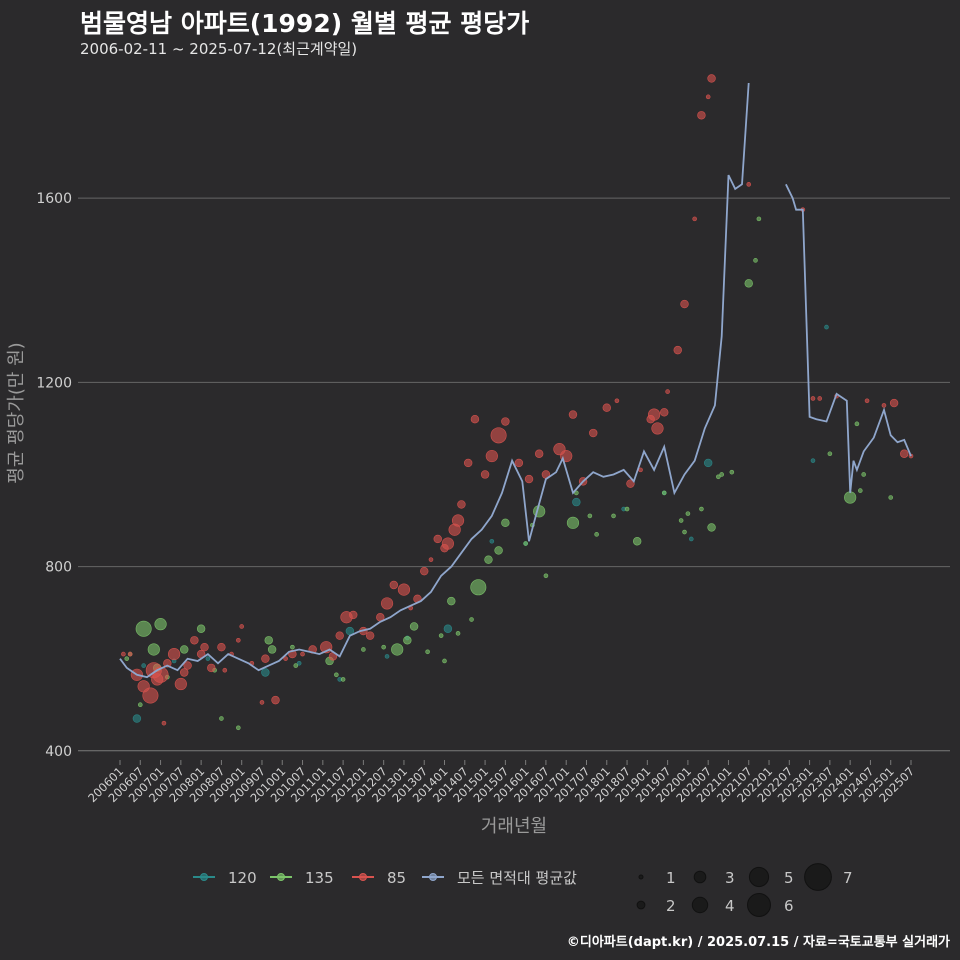 The height and width of the screenshot is (960, 960). Describe the element at coordinates (58, 752) in the screenshot. I see `y-tick-label: 400` at that location.